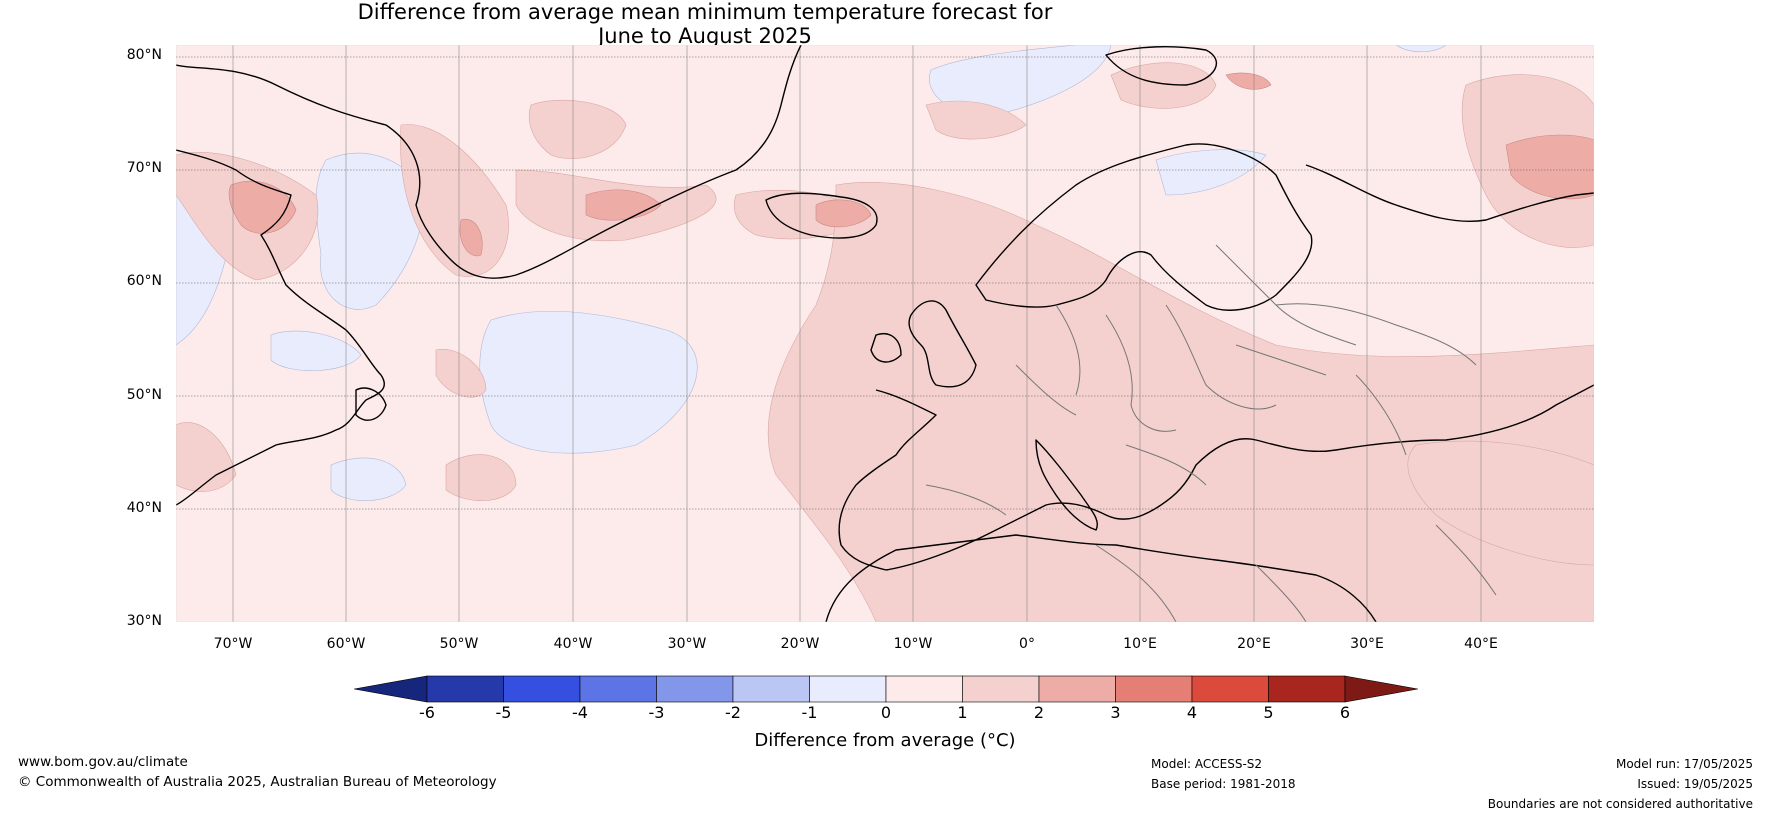  I want to click on colorbar-tick-label: -4, so click(580, 712).